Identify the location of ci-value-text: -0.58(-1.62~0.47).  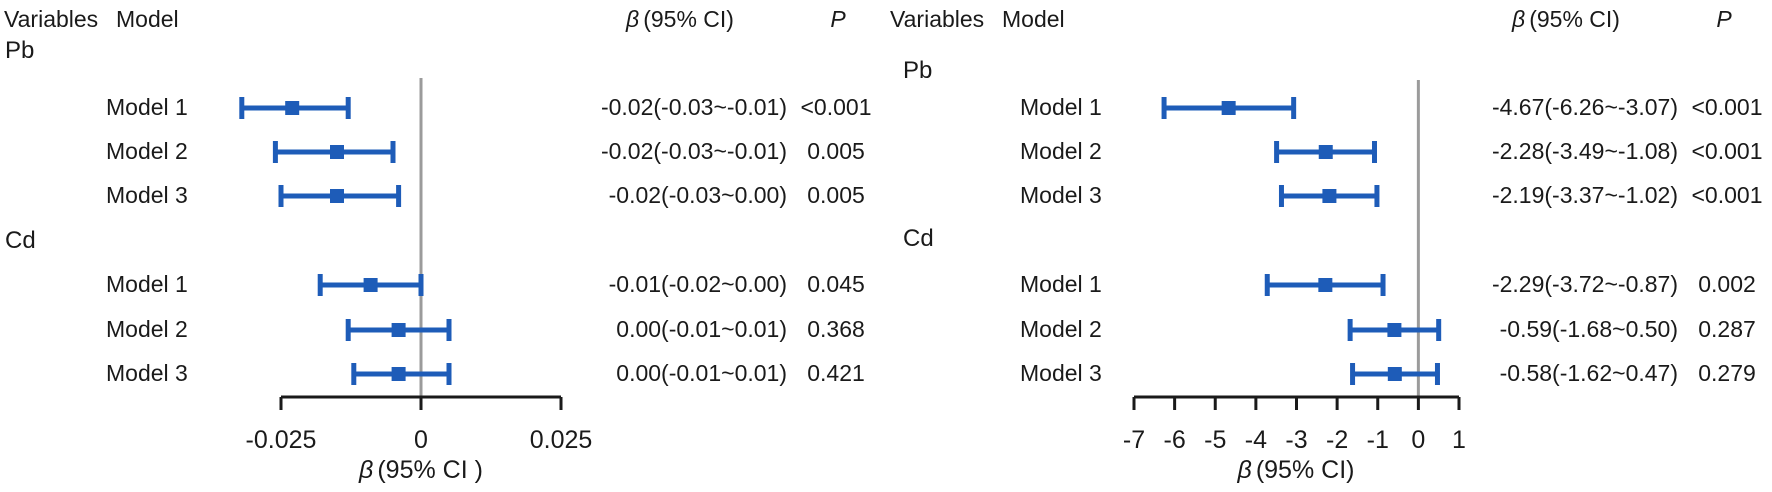
(1588, 373).